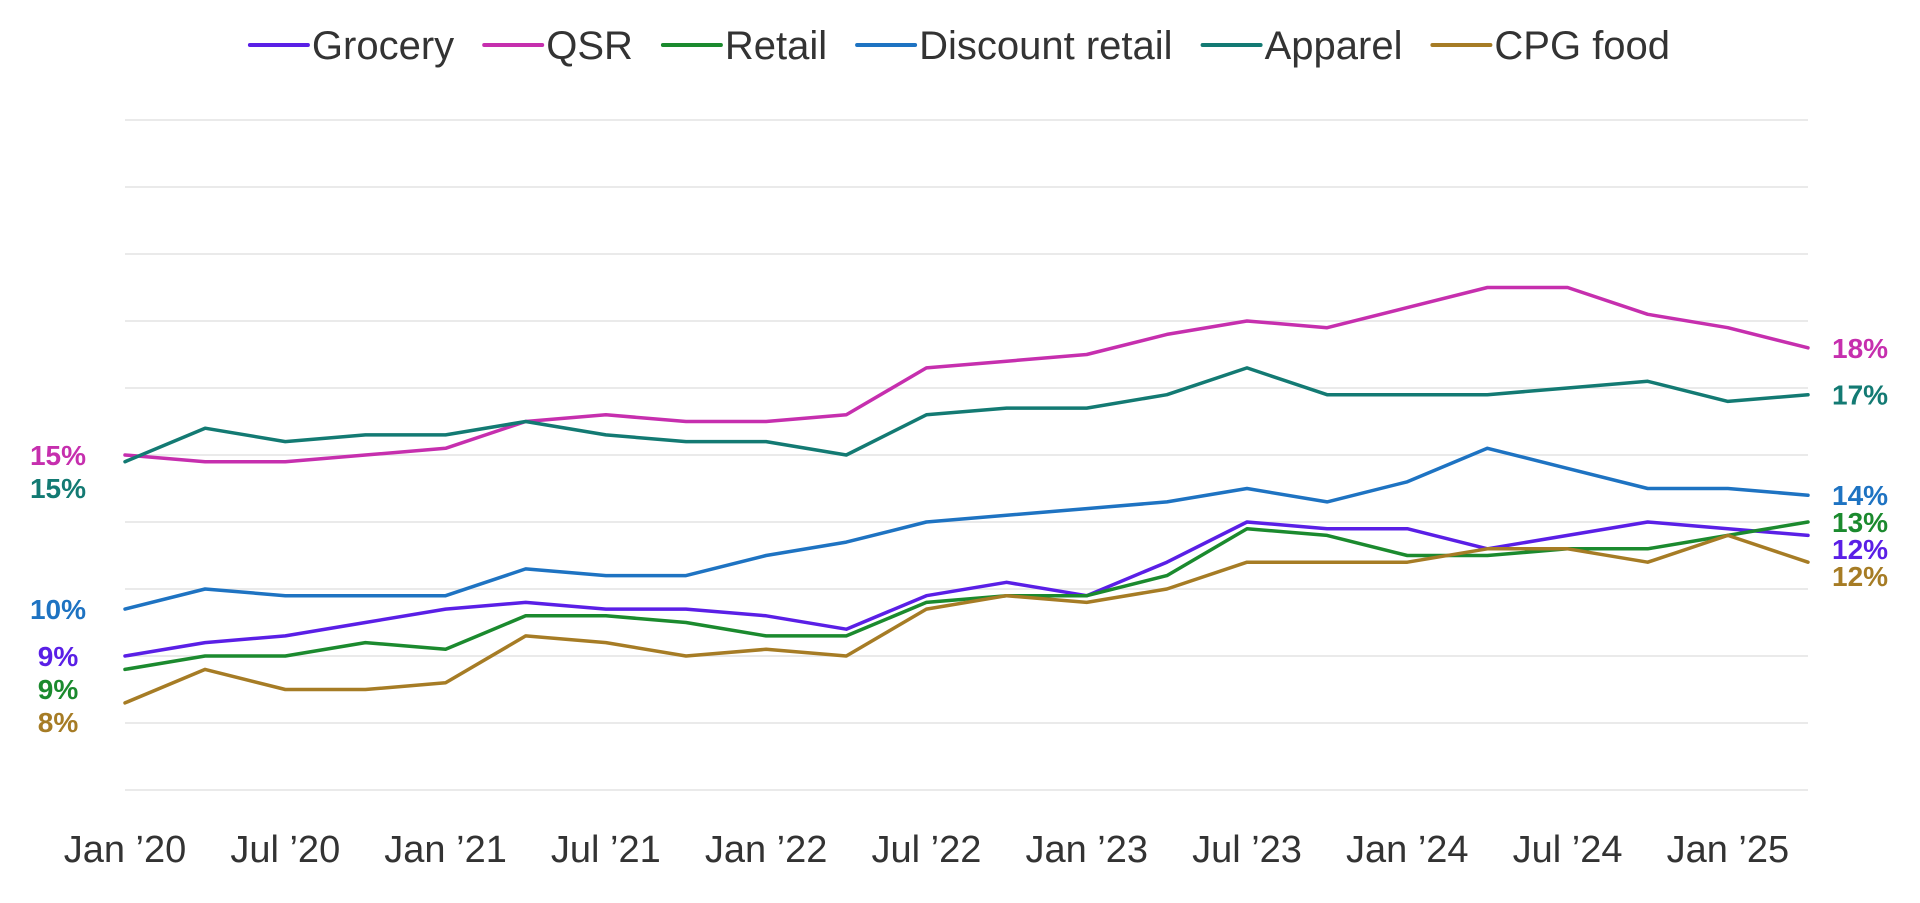  What do you see at coordinates (58, 609) in the screenshot?
I see `start-label-discount-retail: 10%` at bounding box center [58, 609].